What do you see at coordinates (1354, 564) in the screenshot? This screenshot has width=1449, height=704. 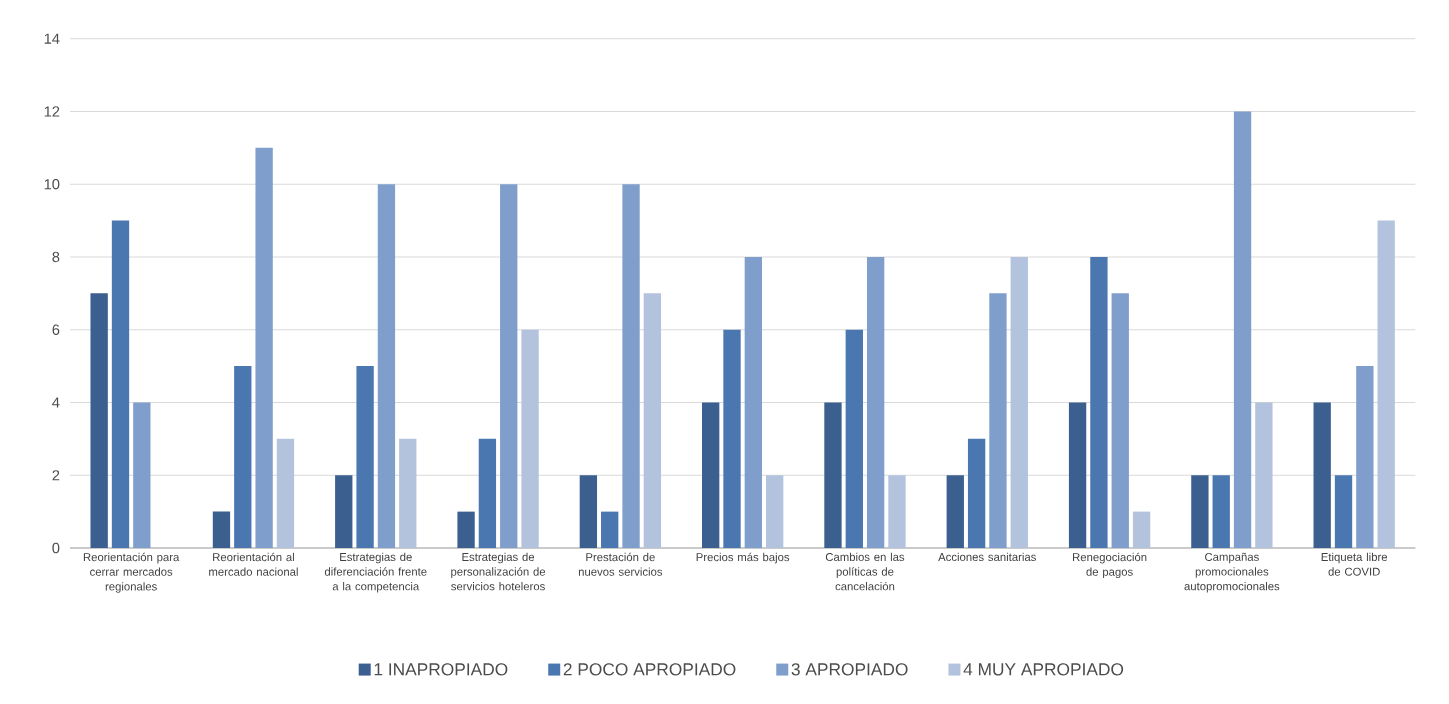 I see `x-tick-label: Etiqueta libre de COVID` at bounding box center [1354, 564].